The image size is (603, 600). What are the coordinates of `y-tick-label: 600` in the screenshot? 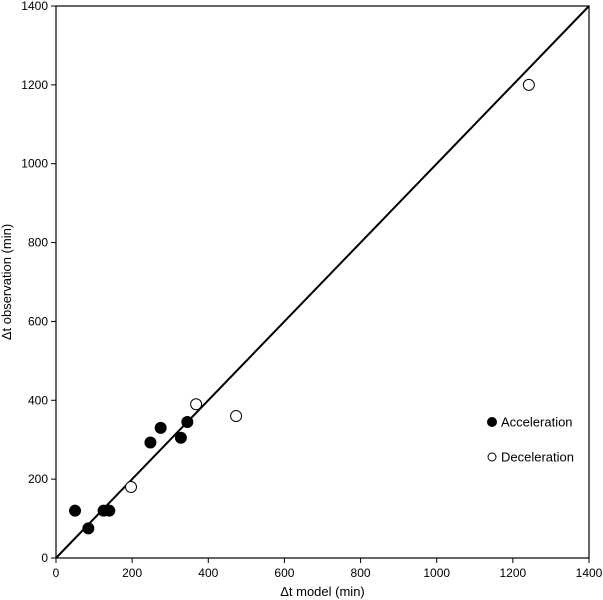 It's located at (38, 321).